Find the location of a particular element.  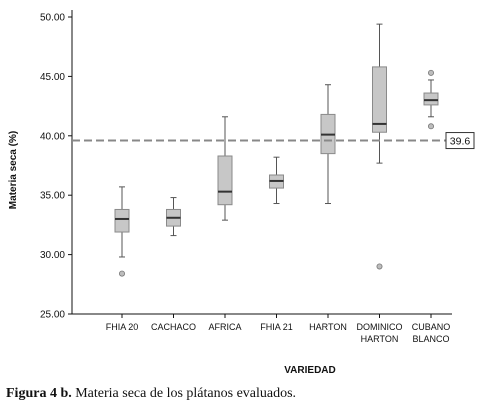

reference-label-box is located at coordinates (460, 141).